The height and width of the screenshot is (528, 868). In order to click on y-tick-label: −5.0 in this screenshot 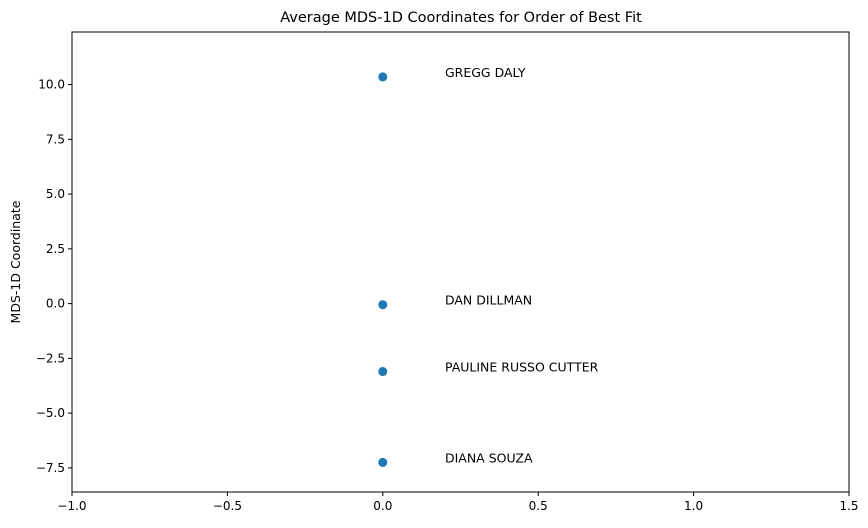, I will do `click(50, 413)`.